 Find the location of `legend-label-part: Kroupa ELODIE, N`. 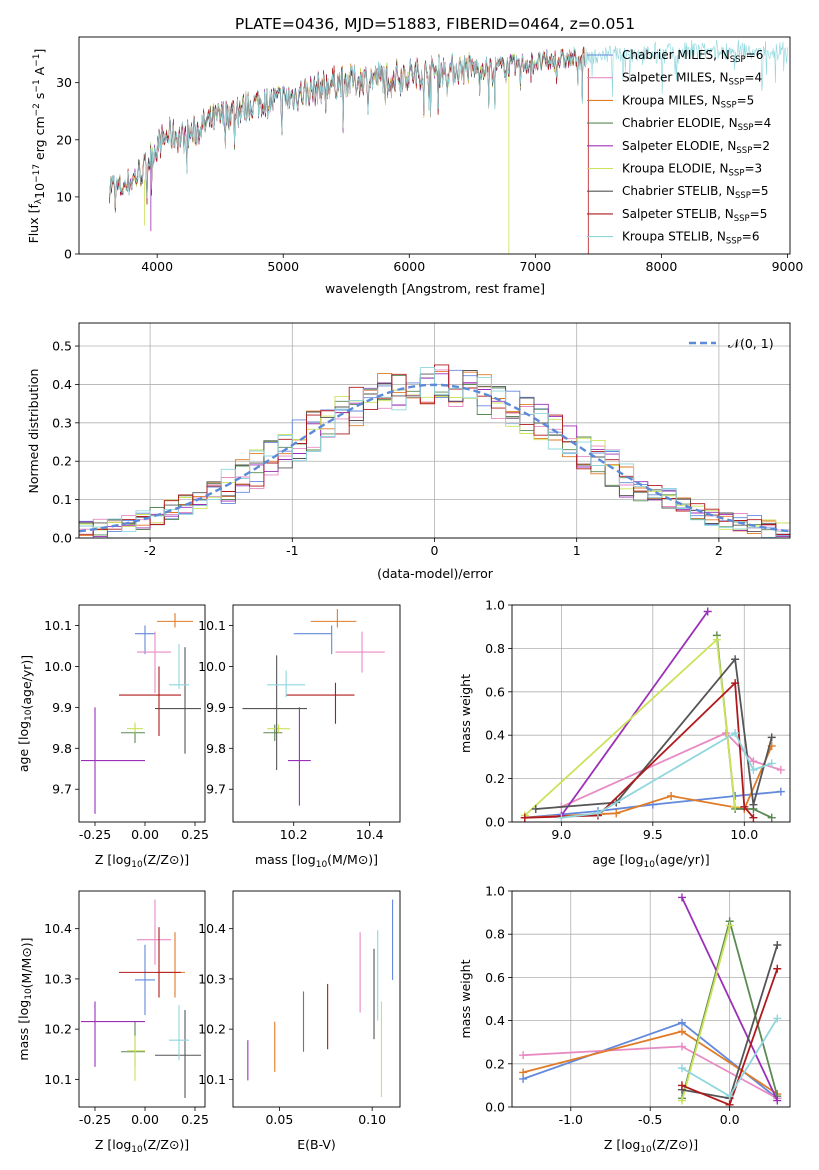

legend-label-part: Kroupa ELODIE, N is located at coordinates (675, 169).